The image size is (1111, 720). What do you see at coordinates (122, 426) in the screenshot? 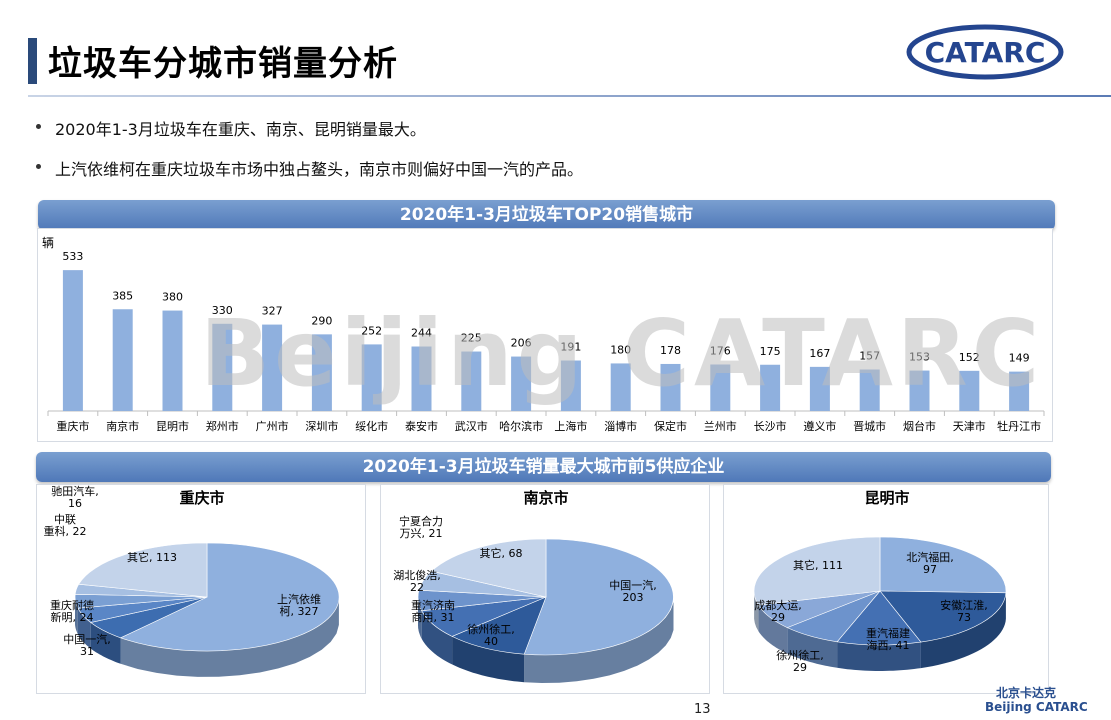
I see `x-tick-label: 南京市` at bounding box center [122, 426].